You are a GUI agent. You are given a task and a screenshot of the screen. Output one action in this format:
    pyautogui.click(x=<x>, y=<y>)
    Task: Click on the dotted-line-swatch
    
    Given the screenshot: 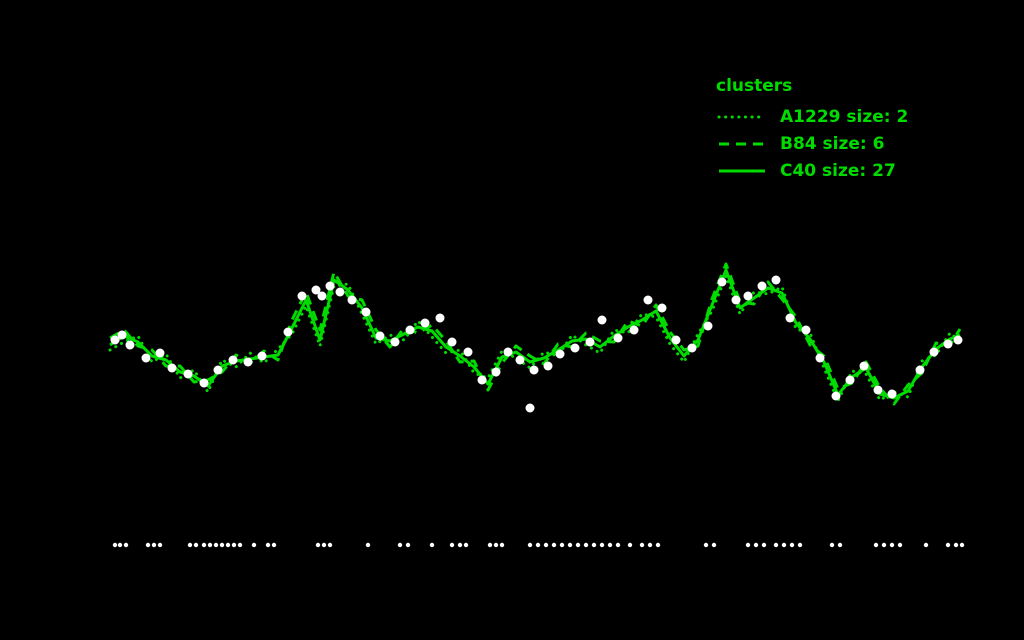 What is the action you would take?
    pyautogui.click(x=742, y=116)
    